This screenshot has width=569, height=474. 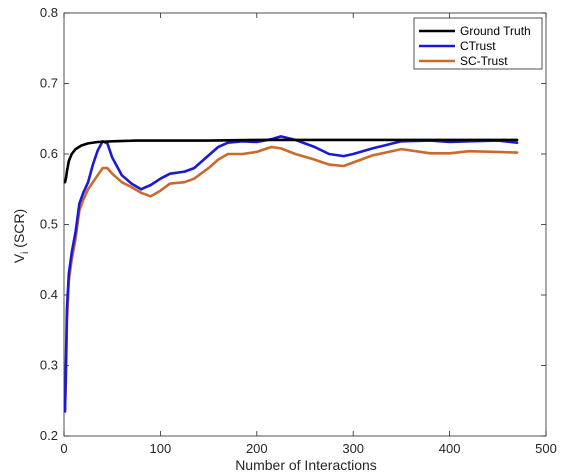 I want to click on x-tick-label: 300, so click(x=353, y=448).